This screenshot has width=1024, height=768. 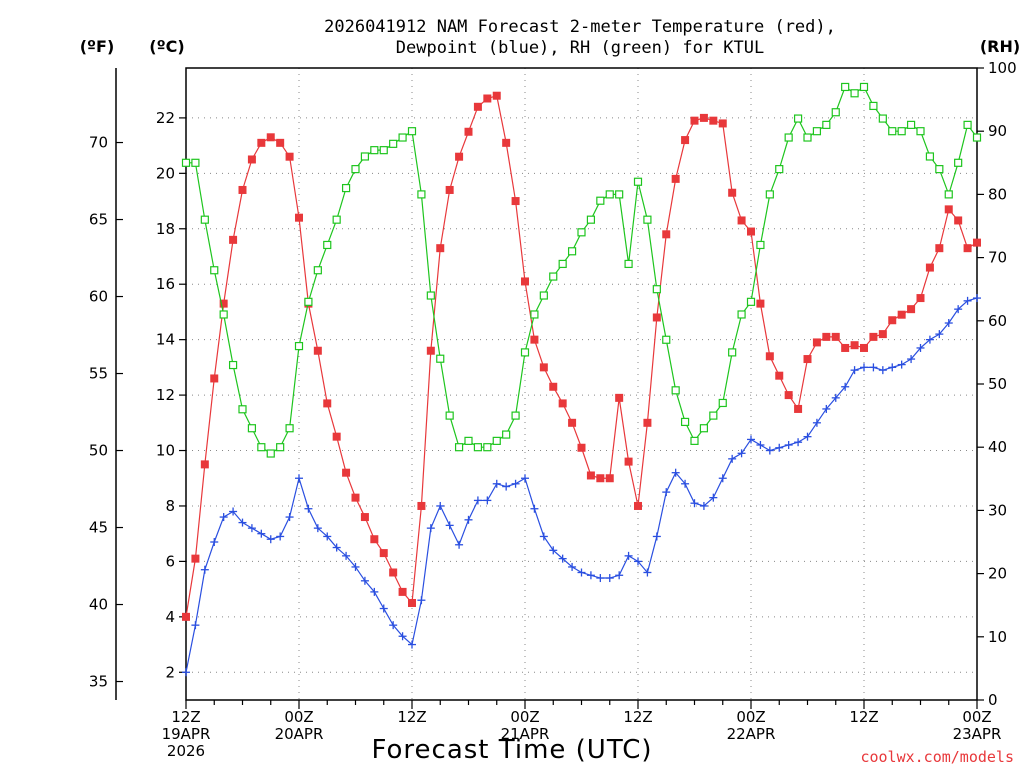 I want to click on rh-tick-label: 70, so click(x=997, y=258).